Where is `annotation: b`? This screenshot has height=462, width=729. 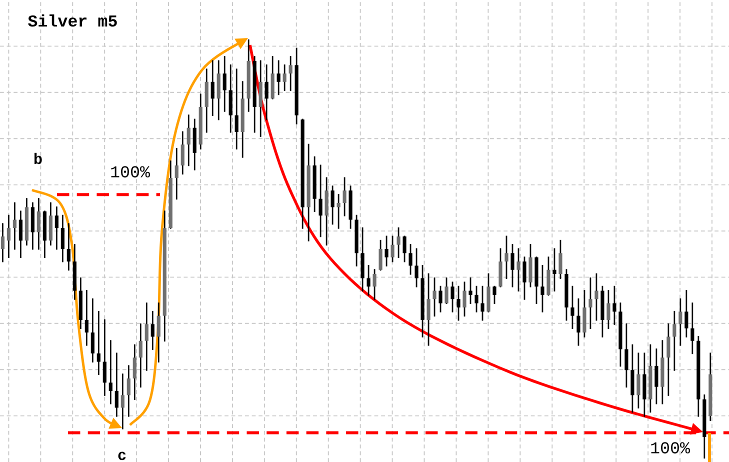
annotation: b is located at coordinates (38, 158).